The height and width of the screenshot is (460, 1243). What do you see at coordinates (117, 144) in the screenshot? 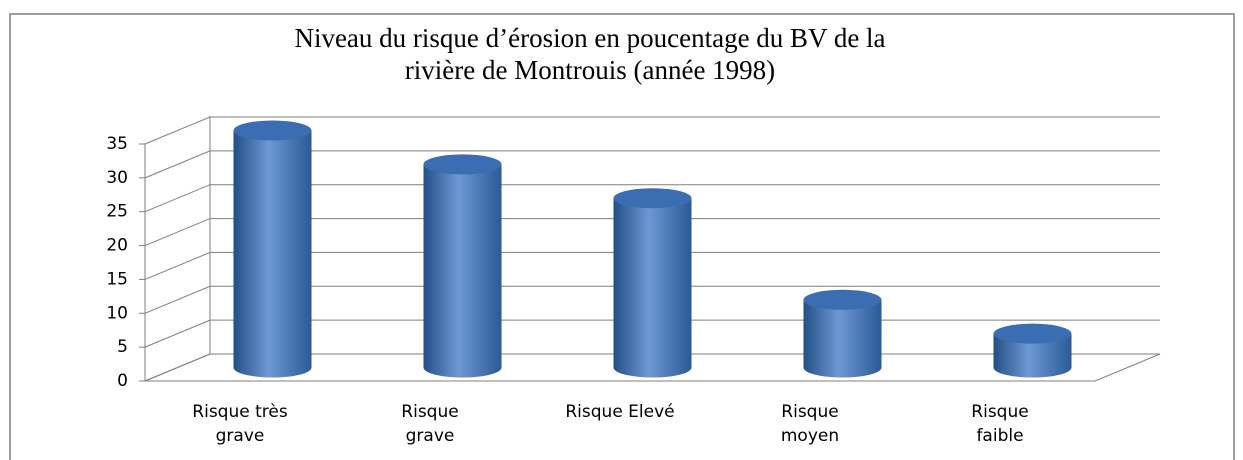
I see `y-tick-label: 35` at bounding box center [117, 144].